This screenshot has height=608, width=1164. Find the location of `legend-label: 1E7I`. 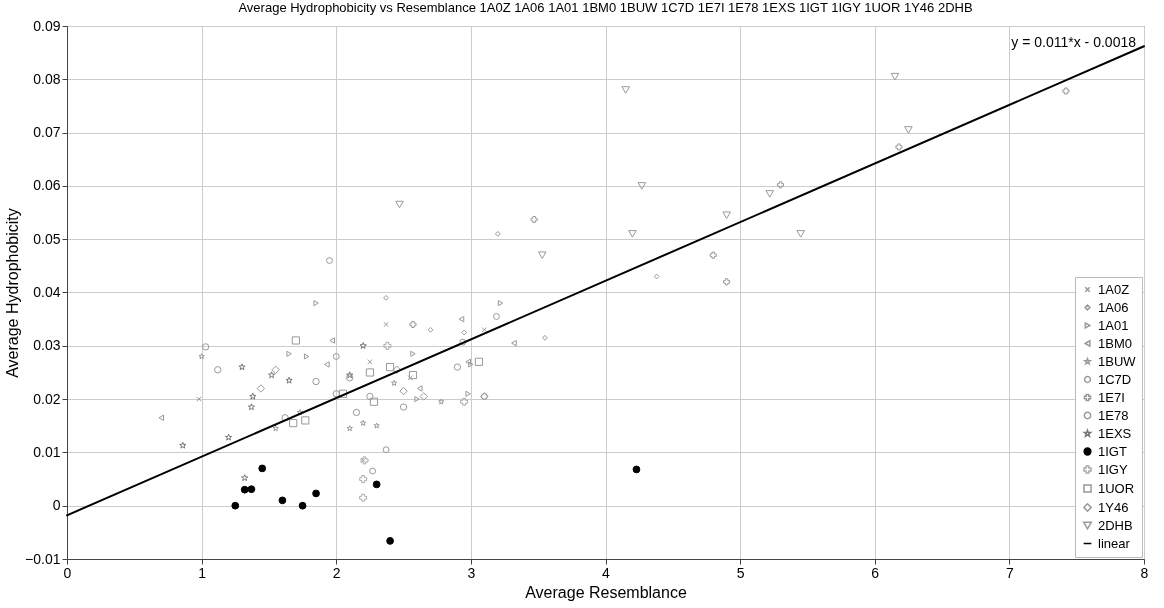

legend-label: 1E7I is located at coordinates (1111, 397).